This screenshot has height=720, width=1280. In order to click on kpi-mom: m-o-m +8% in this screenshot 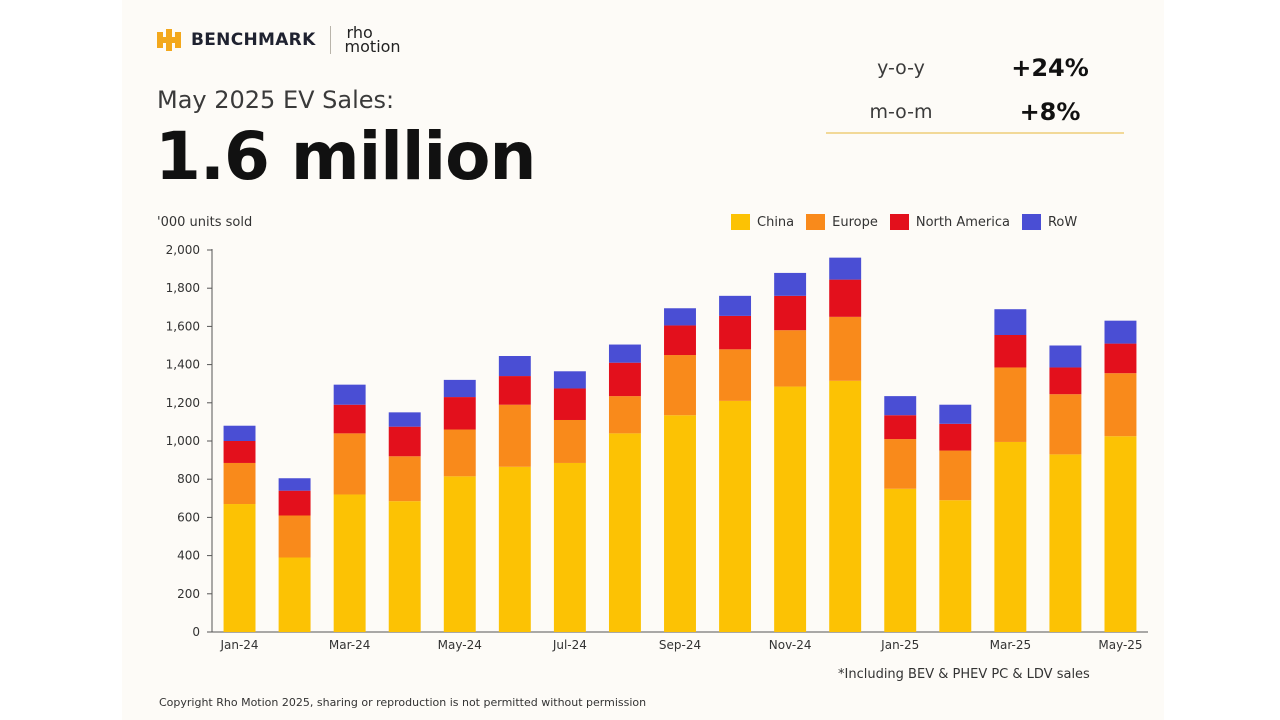, I will do `click(975, 112)`.